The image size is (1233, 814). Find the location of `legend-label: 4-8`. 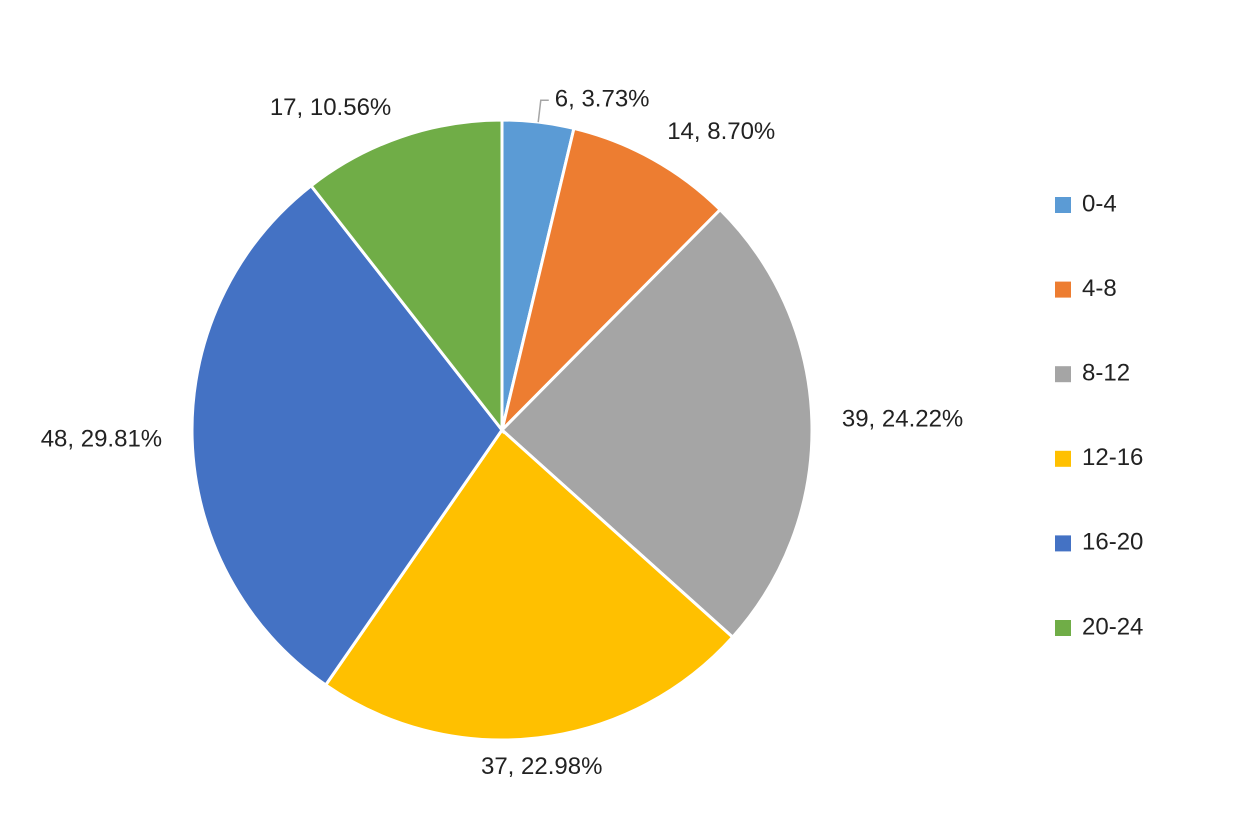

legend-label: 4-8 is located at coordinates (1099, 288).